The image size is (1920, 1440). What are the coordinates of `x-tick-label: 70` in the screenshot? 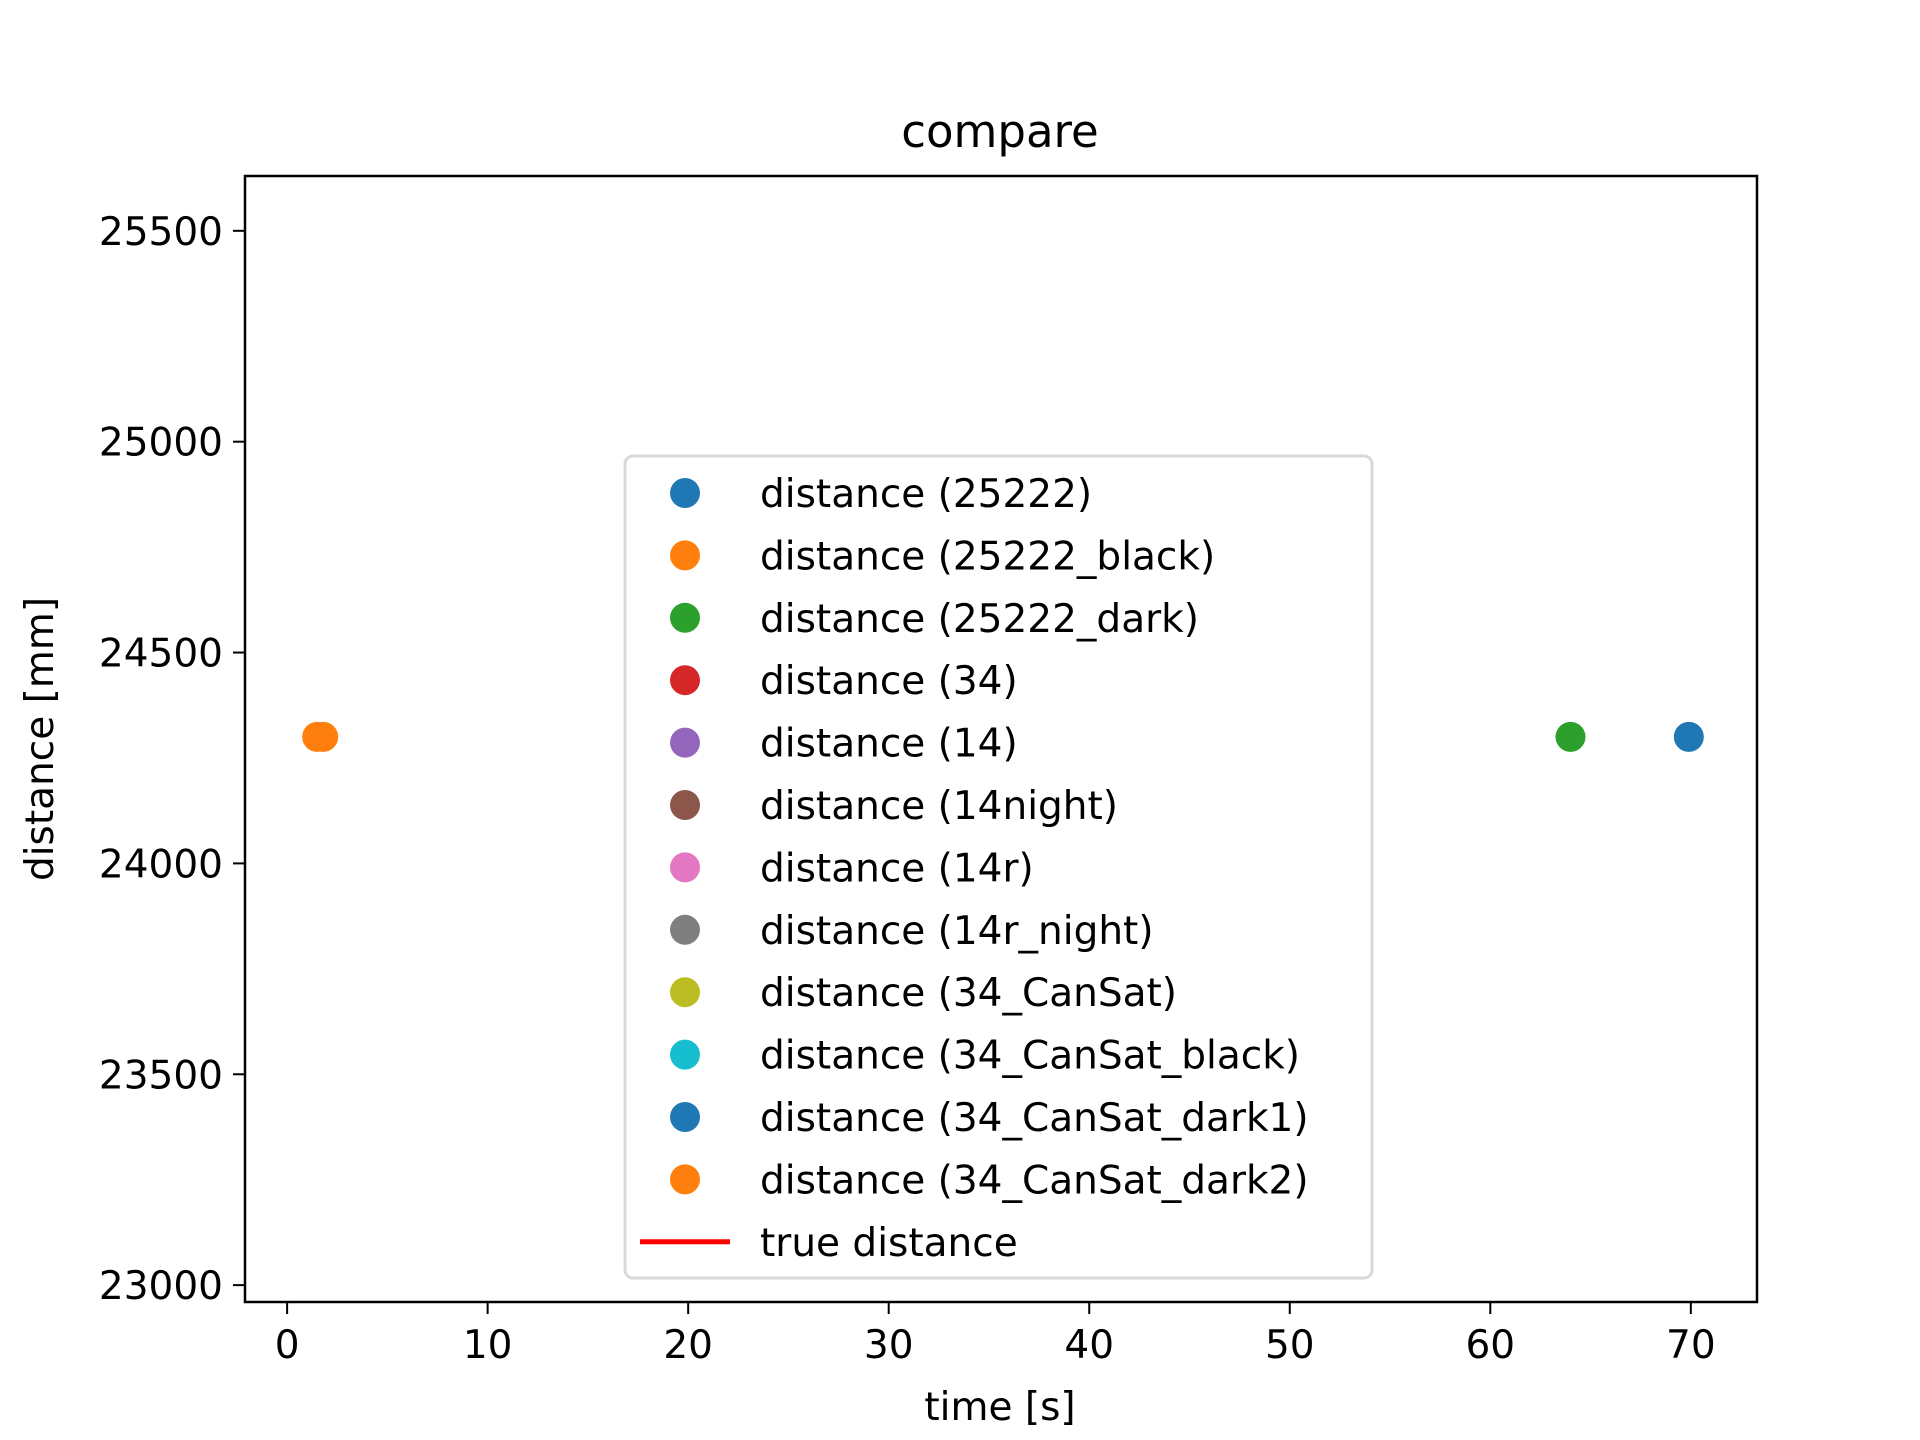 It's located at (1691, 1345).